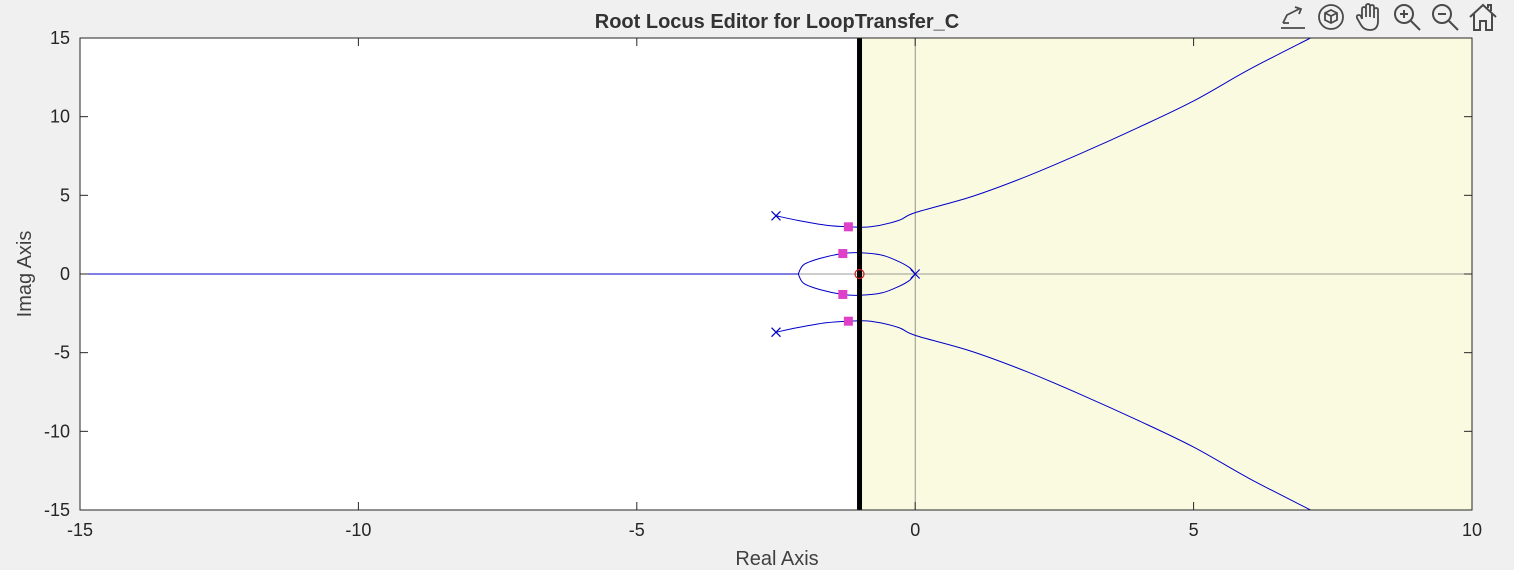  I want to click on x-tick-label: -10, so click(358, 530).